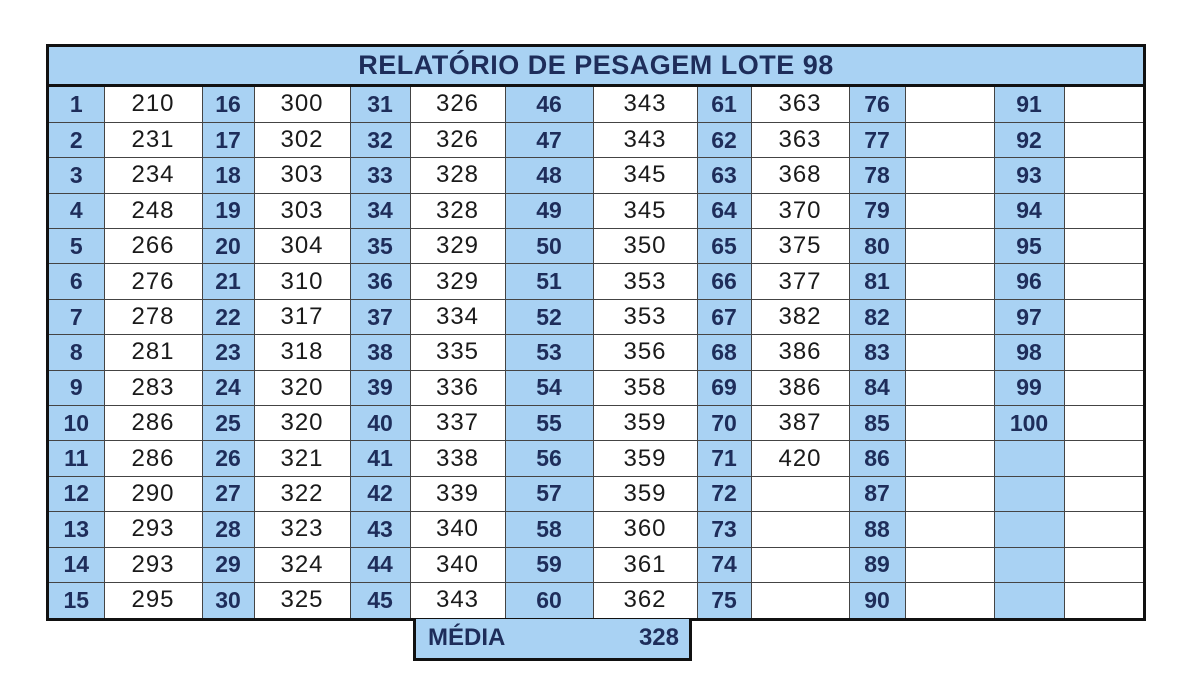  What do you see at coordinates (153, 388) in the screenshot?
I see `weight-cell: 283` at bounding box center [153, 388].